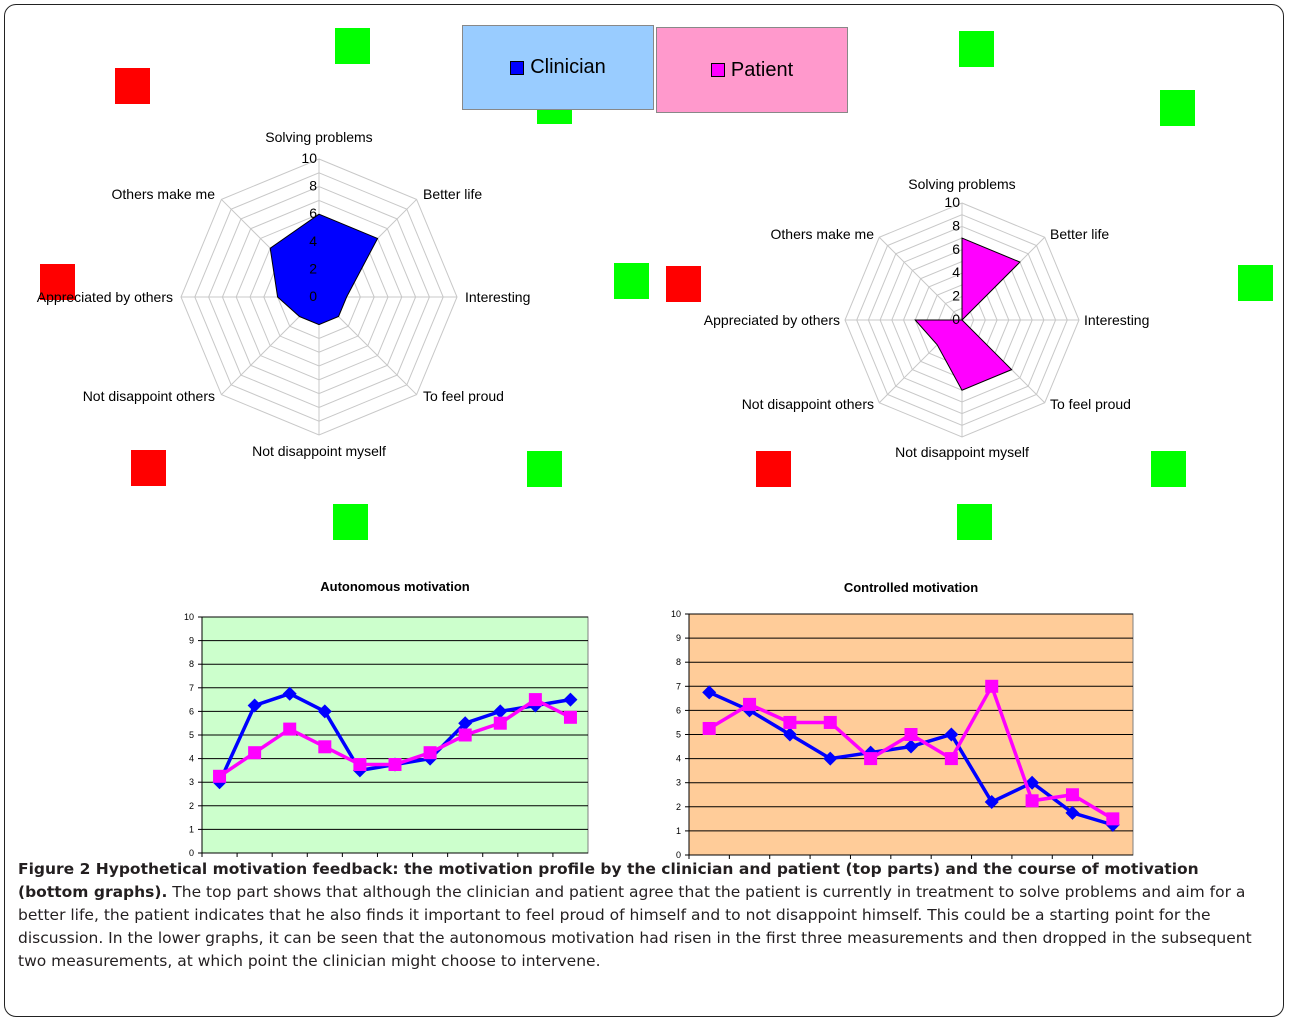  I want to click on radar-axis-label: Better life, so click(1079, 234).